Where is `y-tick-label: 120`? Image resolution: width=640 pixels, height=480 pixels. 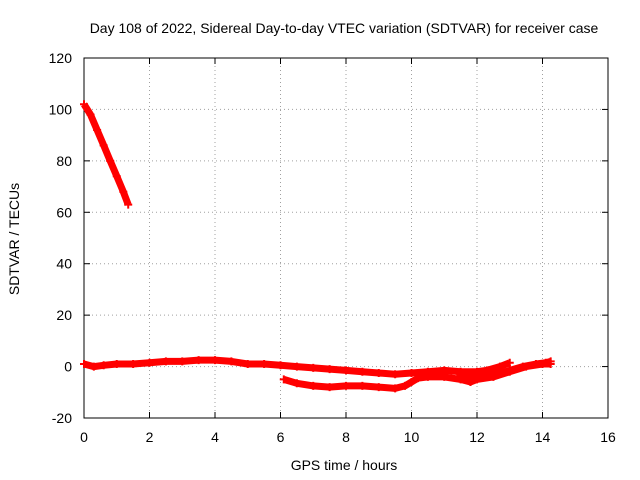 y-tick-label: 120 is located at coordinates (61, 58).